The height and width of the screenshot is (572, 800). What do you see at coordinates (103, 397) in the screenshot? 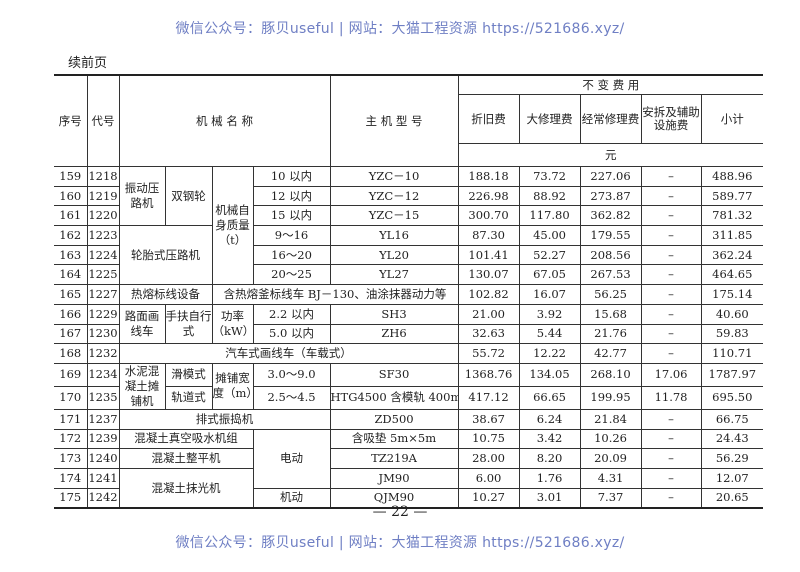
I see `code-cell: 1235` at bounding box center [103, 397].